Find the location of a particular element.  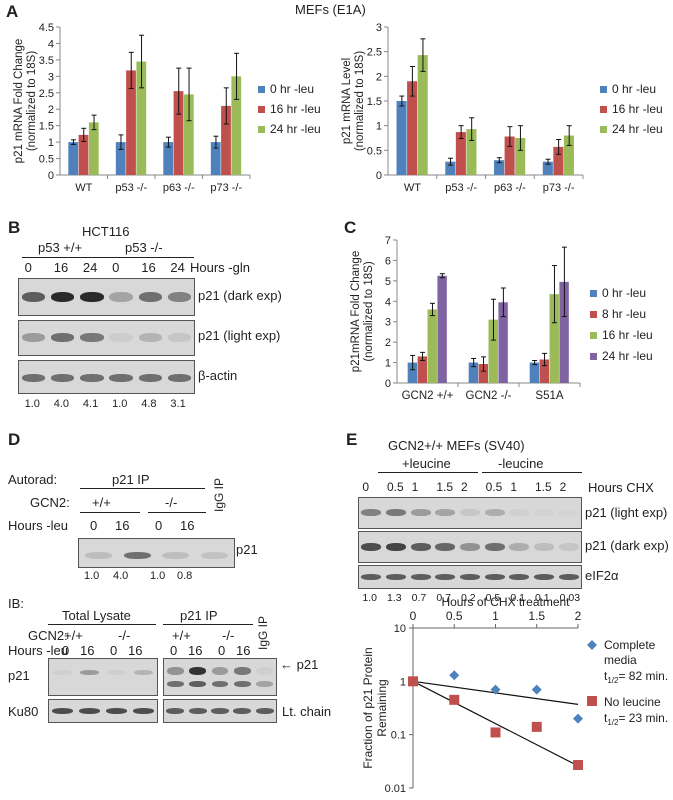

e-legend-square is located at coordinates (592, 701).